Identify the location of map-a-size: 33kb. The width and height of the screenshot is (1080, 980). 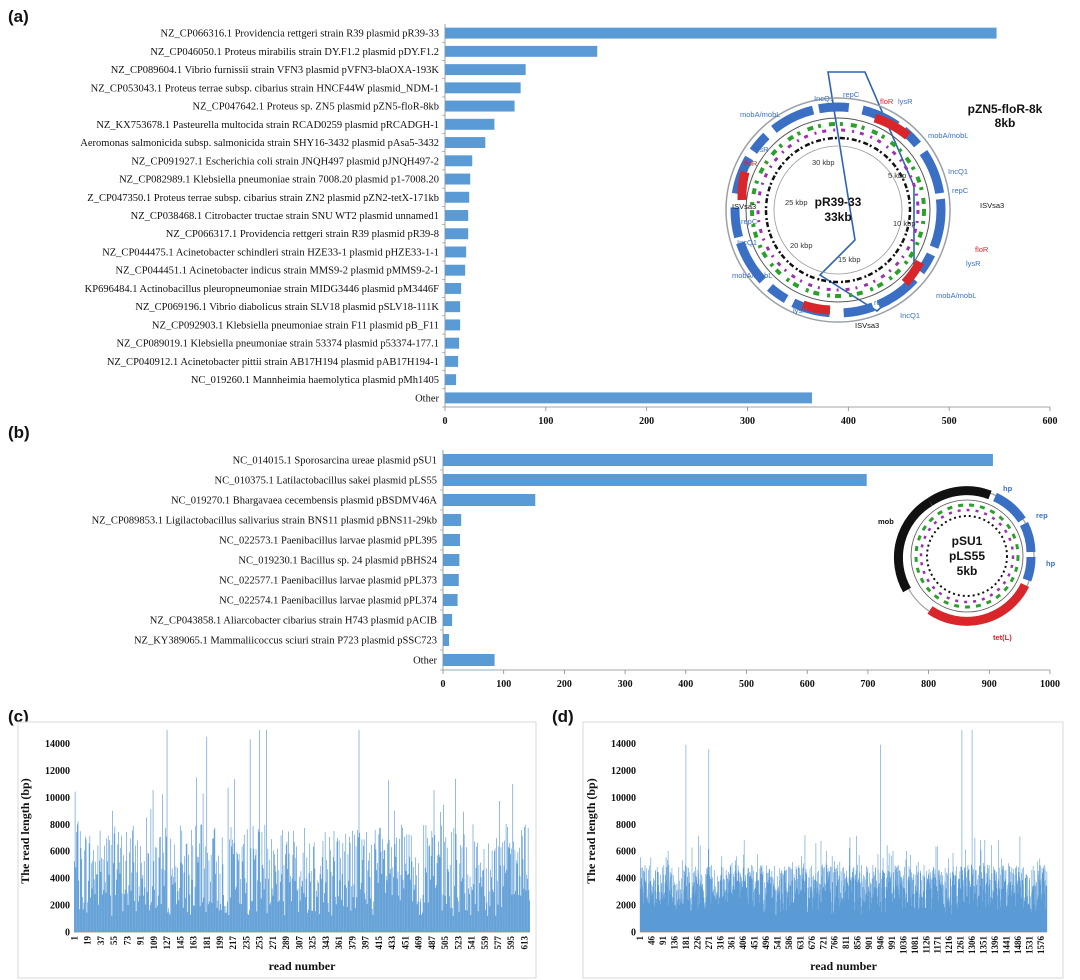
(837, 217).